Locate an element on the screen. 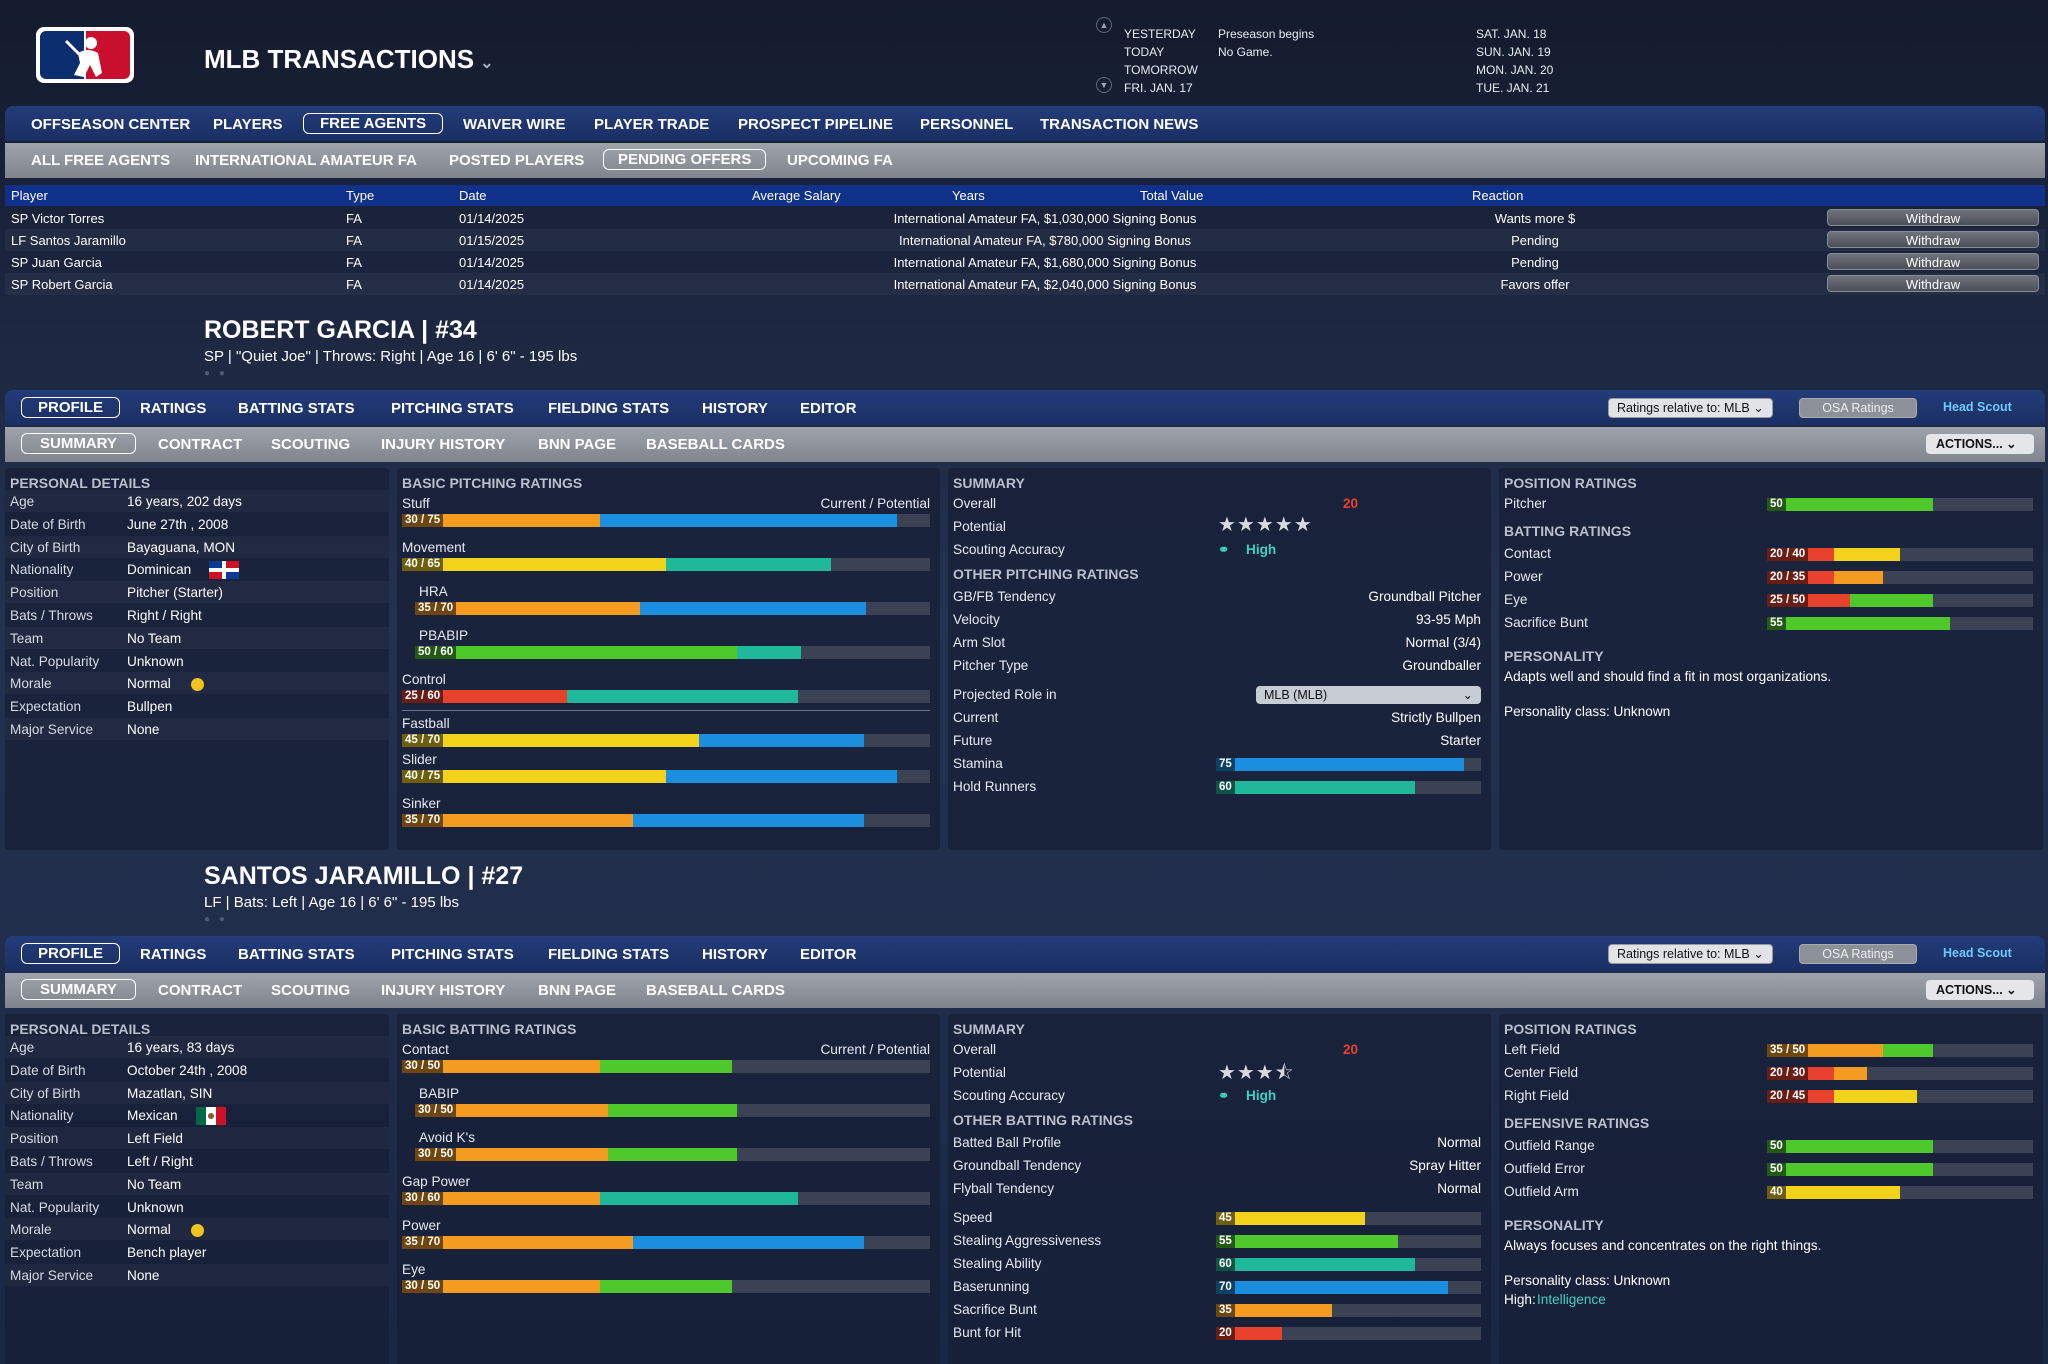 The image size is (2048, 1364). projected-role-dropdown: MLB (MLB) ⌄ is located at coordinates (1368, 695).